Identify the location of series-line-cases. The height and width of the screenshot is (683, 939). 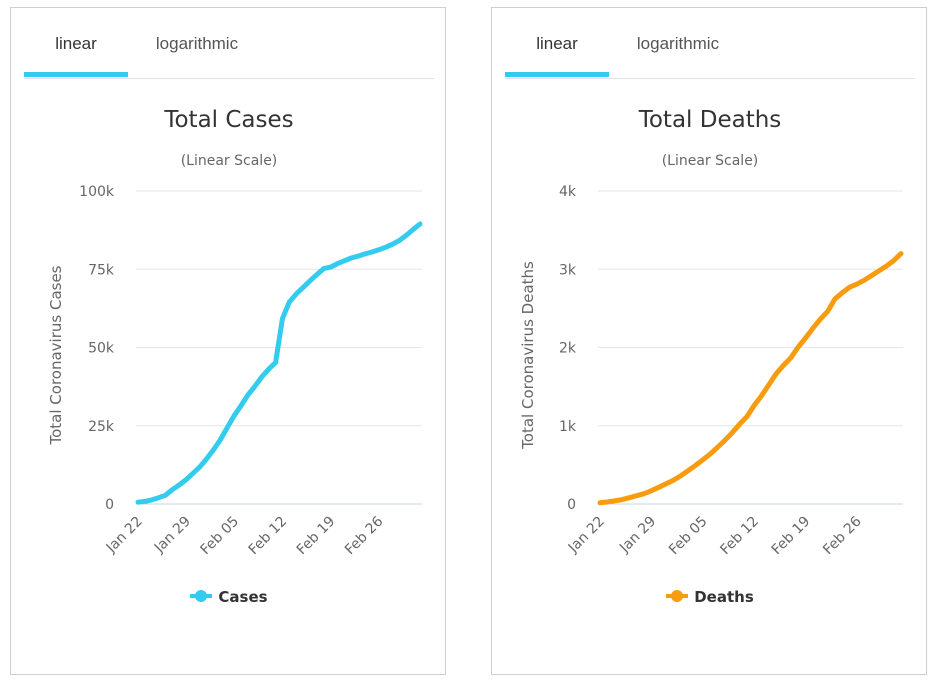
(279, 363).